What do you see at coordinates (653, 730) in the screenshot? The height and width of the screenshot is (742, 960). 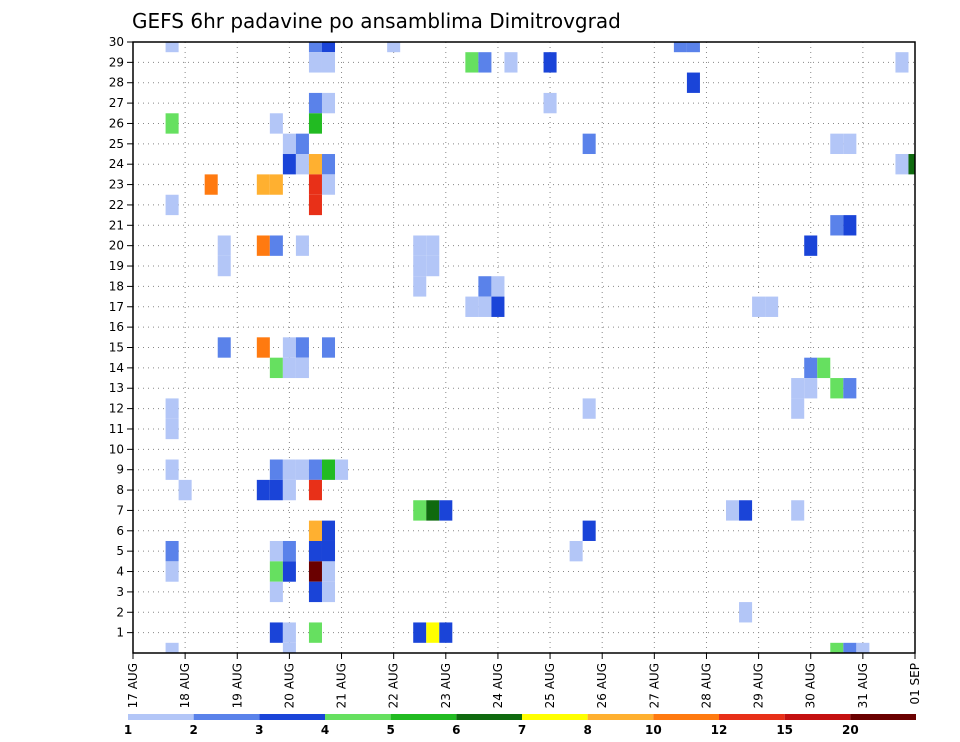 I see `colorbar-label: 10` at bounding box center [653, 730].